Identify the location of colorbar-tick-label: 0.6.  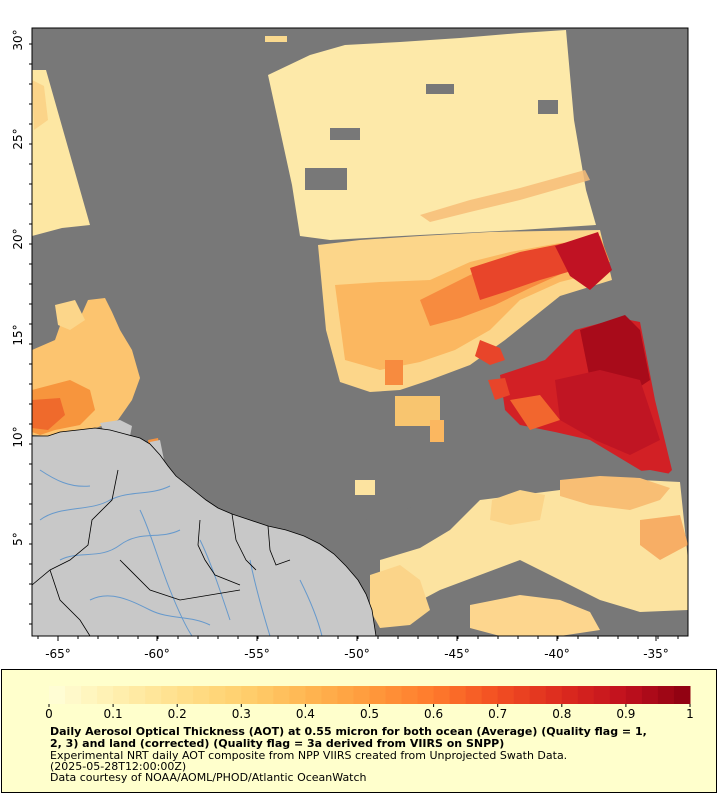
(433, 714).